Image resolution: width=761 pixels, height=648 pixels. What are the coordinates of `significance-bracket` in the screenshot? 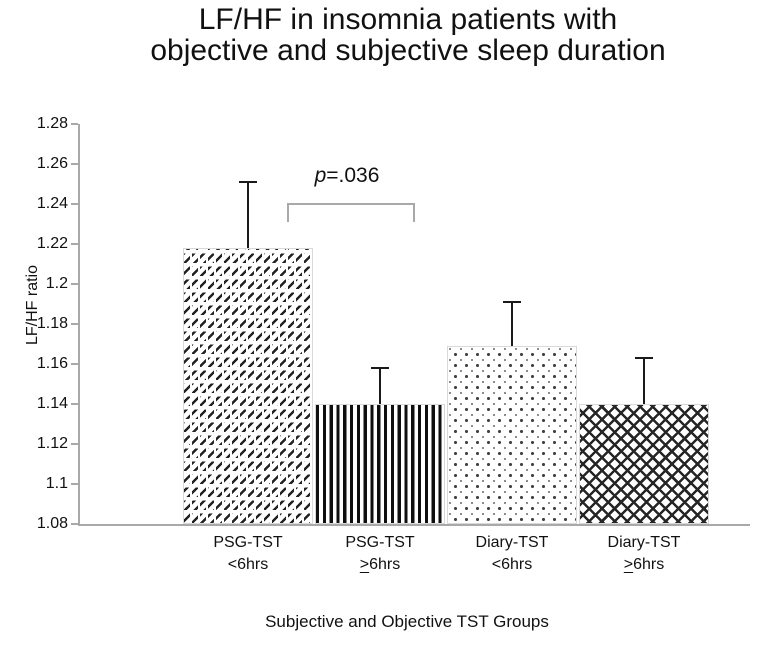 It's located at (351, 212).